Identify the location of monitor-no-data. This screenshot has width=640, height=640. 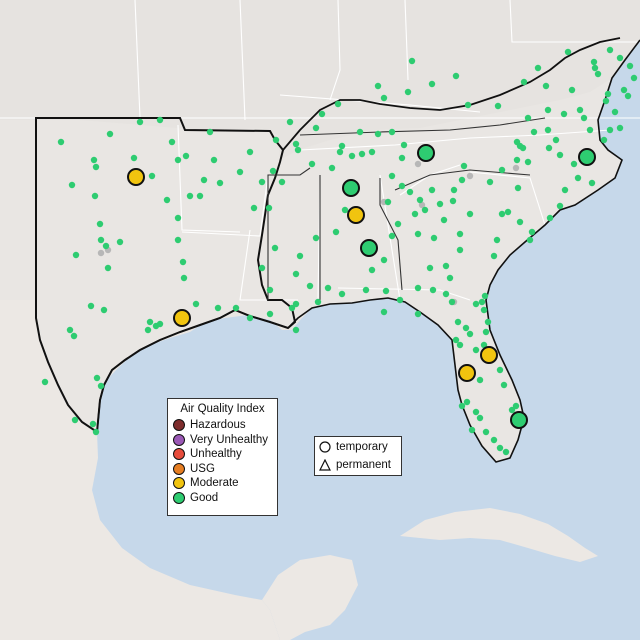
(418, 164).